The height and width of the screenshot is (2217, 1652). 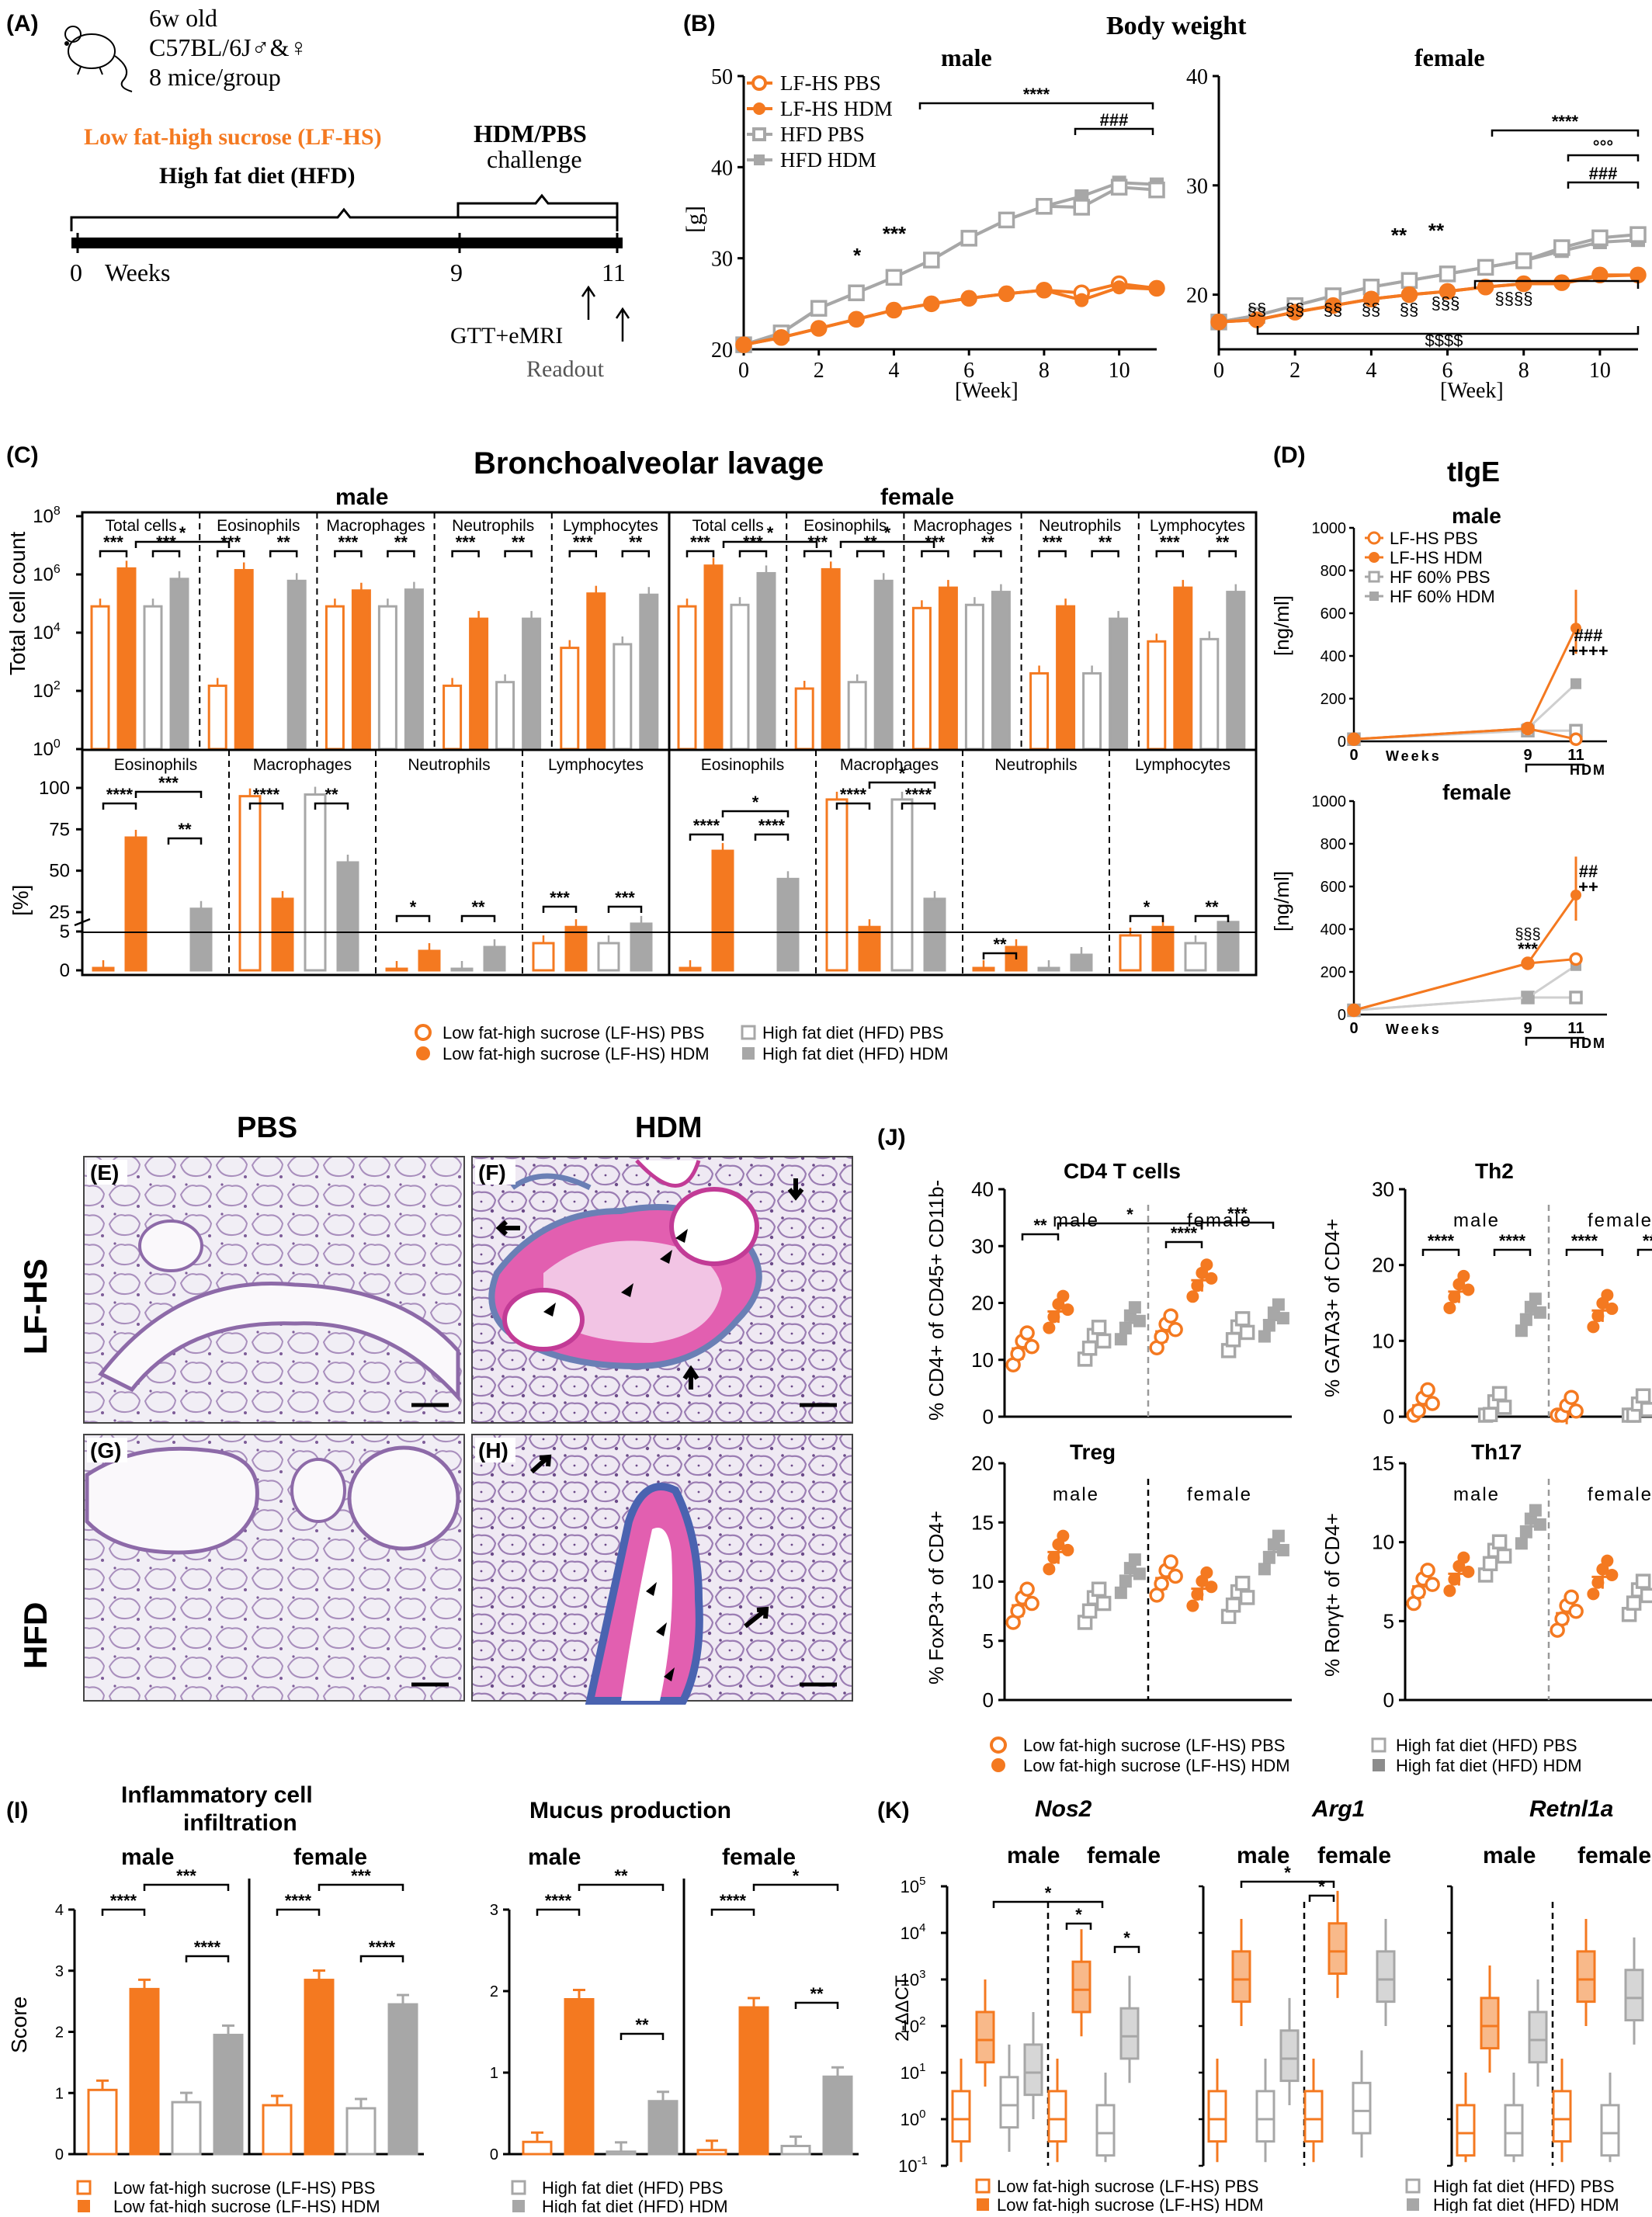 What do you see at coordinates (1287, 1872) in the screenshot?
I see `k-arg1-sig1-label: *` at bounding box center [1287, 1872].